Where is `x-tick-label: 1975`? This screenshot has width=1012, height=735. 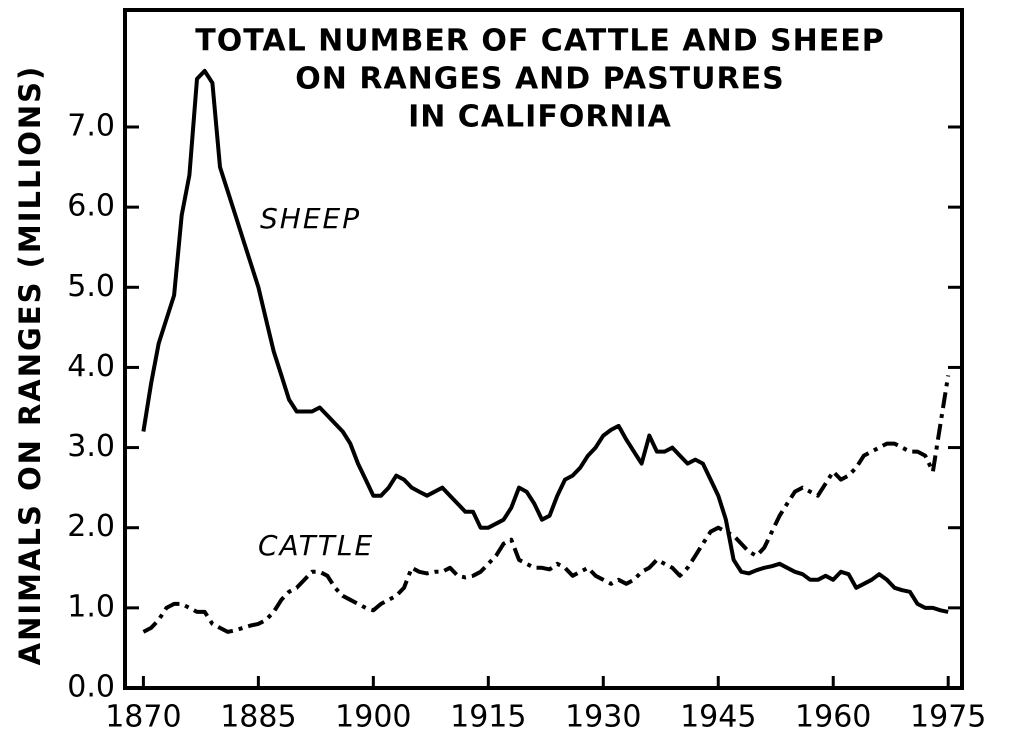 x-tick-label: 1975 is located at coordinates (948, 717).